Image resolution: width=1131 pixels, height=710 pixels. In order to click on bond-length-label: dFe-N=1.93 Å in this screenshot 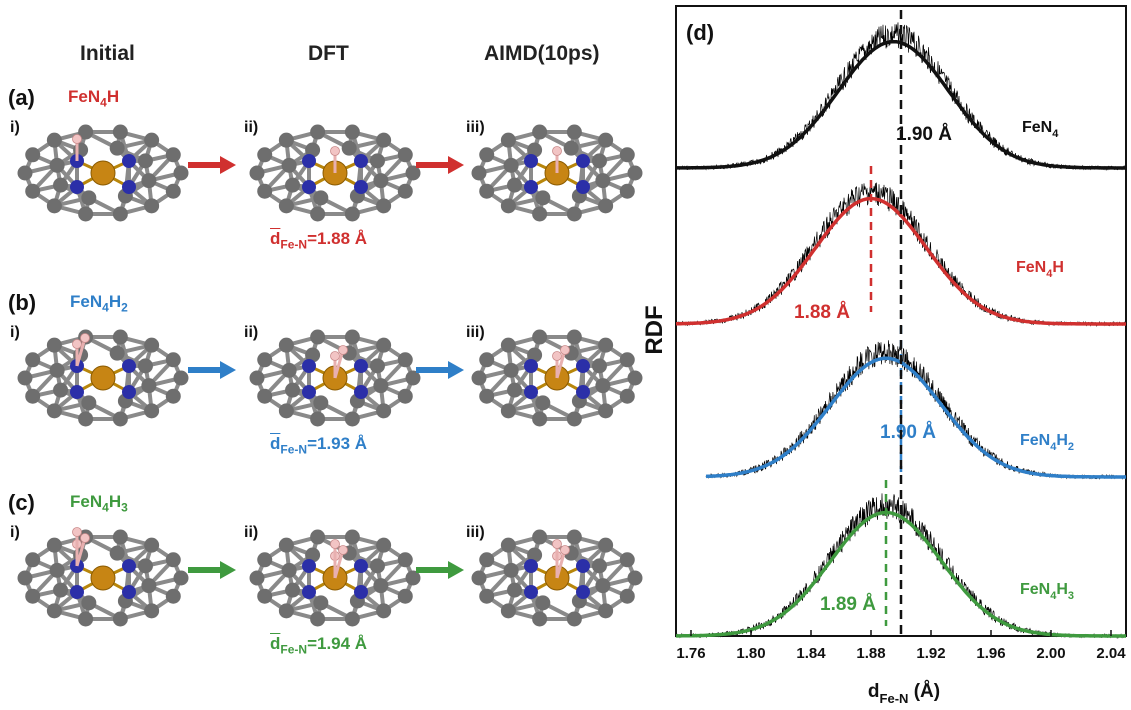, I will do `click(318, 445)`.